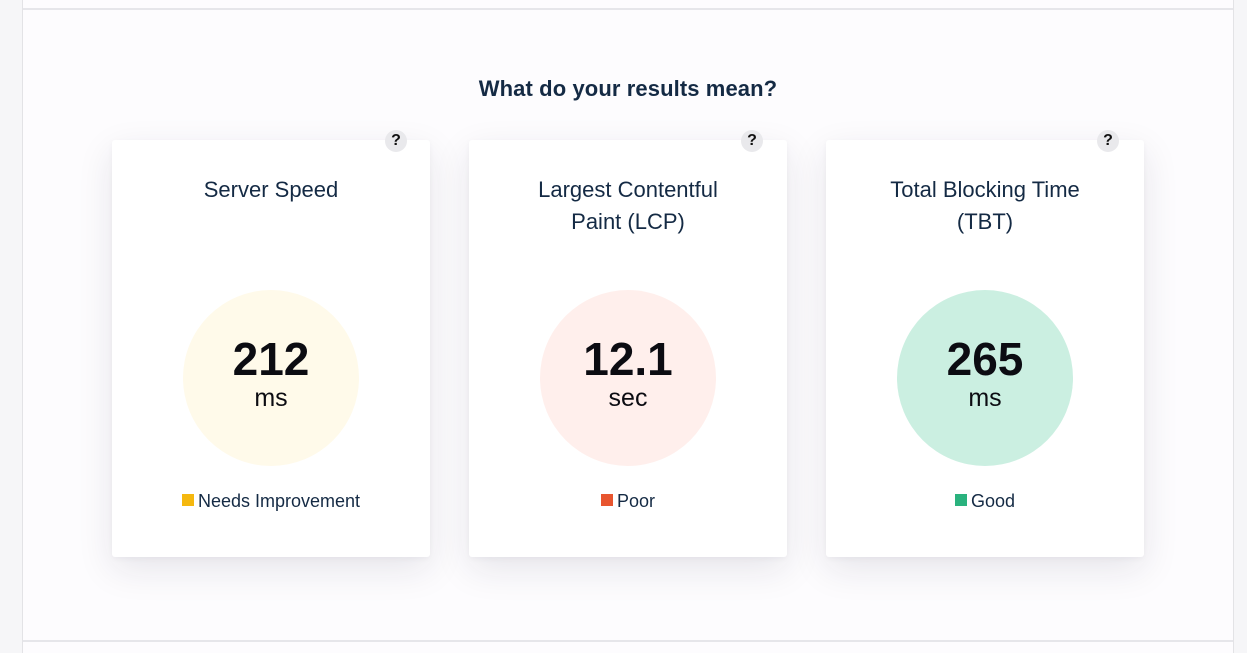 This screenshot has width=1247, height=653. I want to click on metric-value: 212, so click(271, 359).